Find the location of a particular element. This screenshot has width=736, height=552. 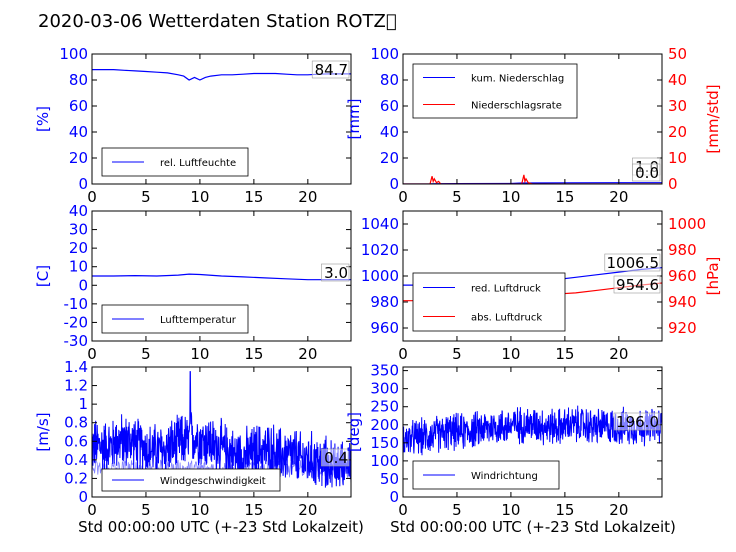

y-axis-label: [m/s] is located at coordinates (43, 431).